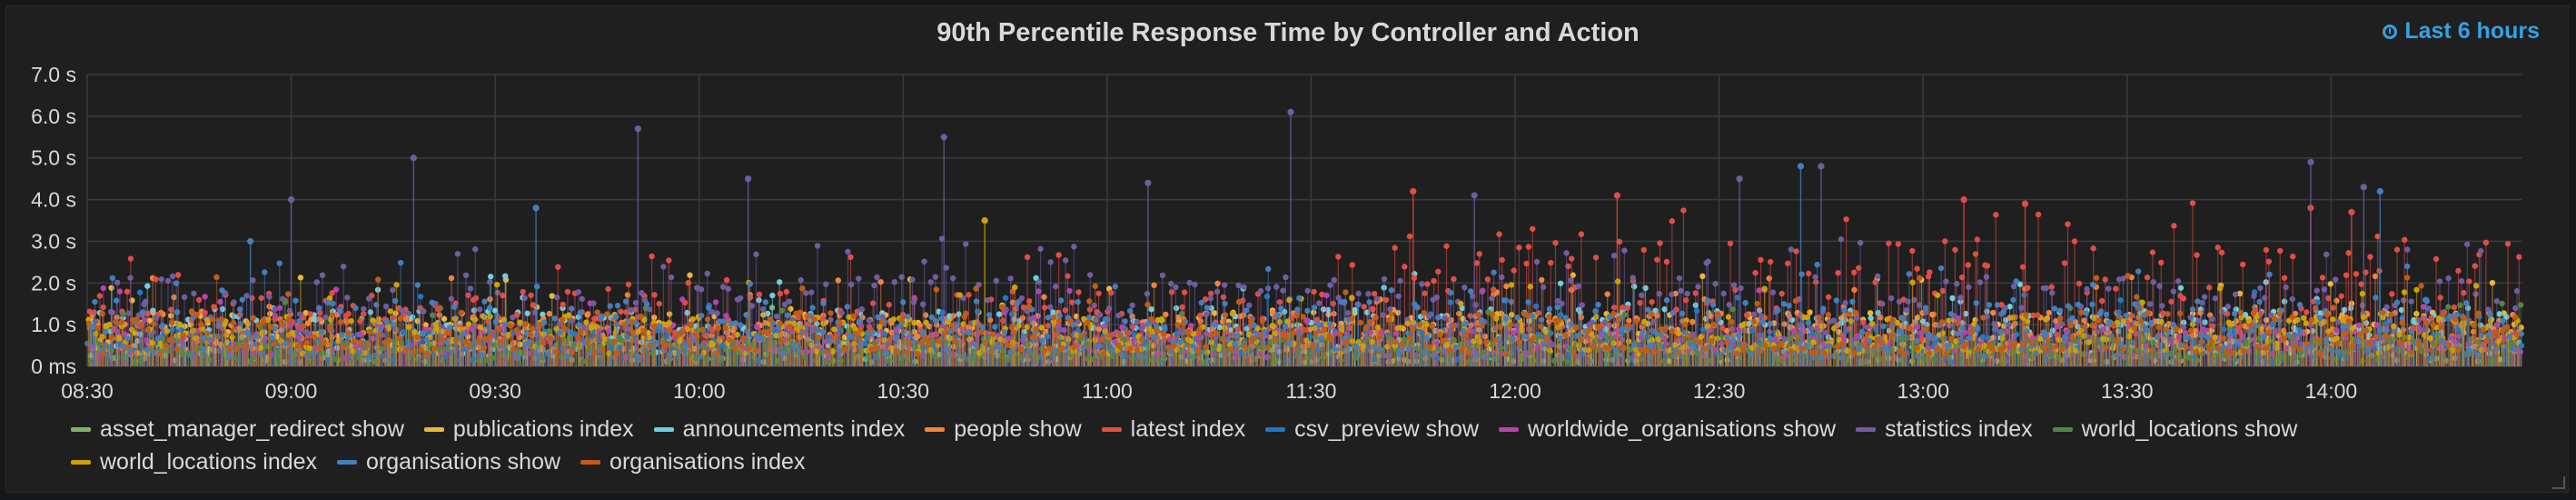  Describe the element at coordinates (53, 241) in the screenshot. I see `y-tick-label: 3.0 s` at that location.